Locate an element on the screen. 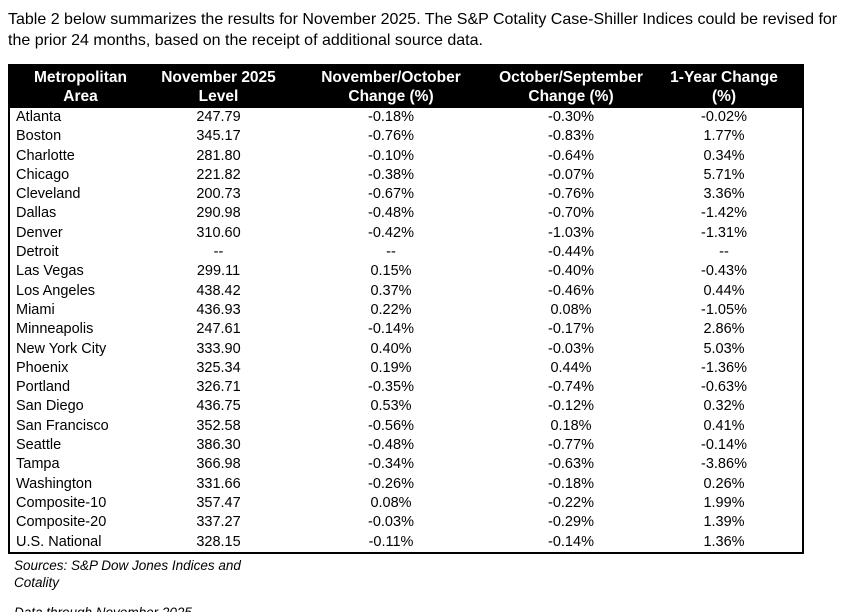 Image resolution: width=848 pixels, height=612 pixels. cell-one-year-change: -1.31% is located at coordinates (724, 232).